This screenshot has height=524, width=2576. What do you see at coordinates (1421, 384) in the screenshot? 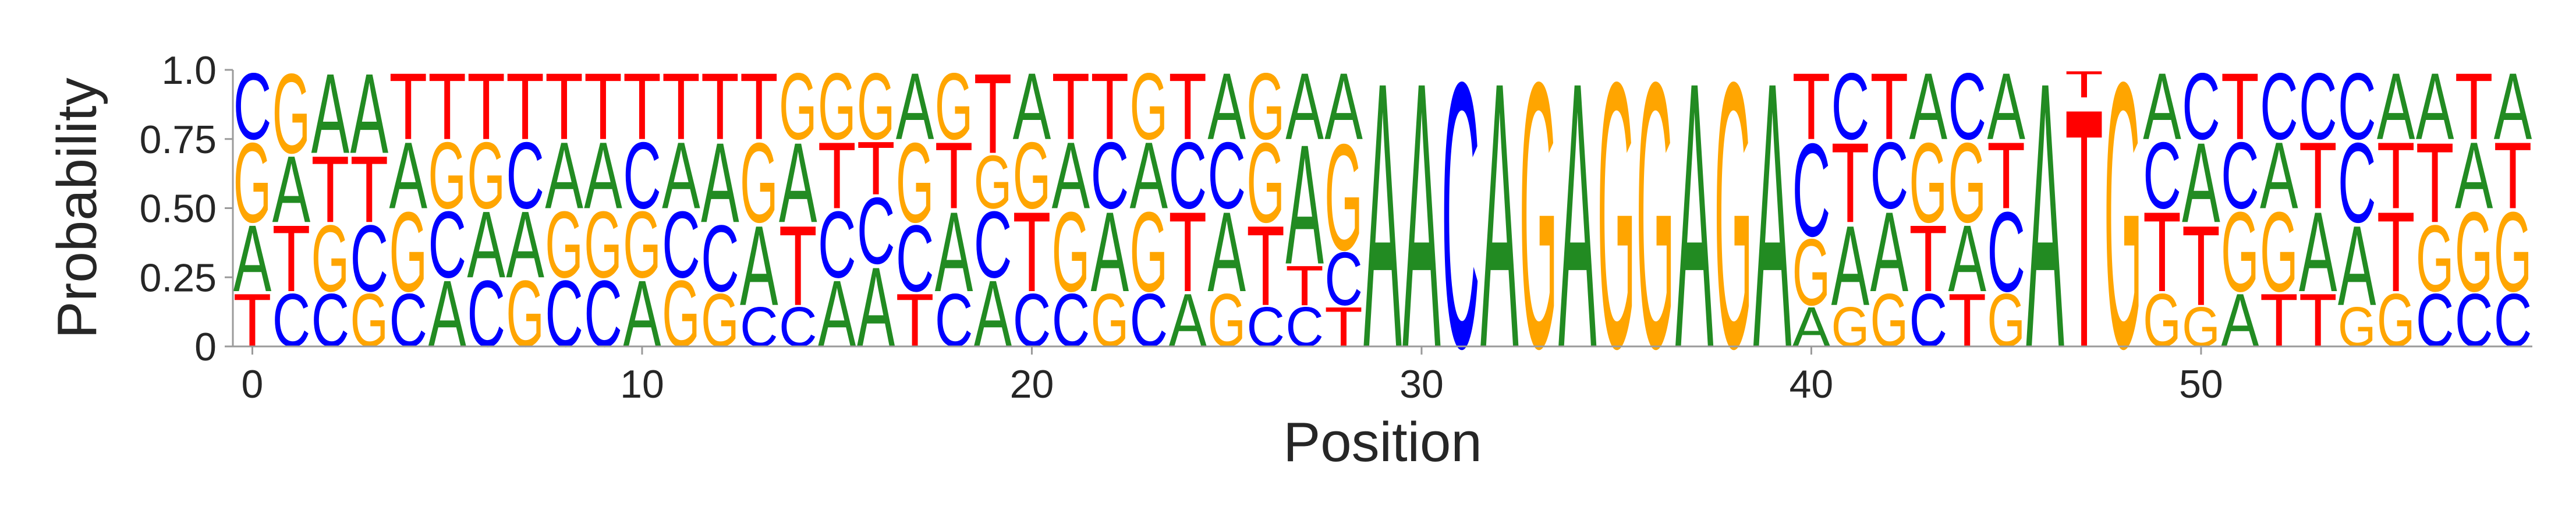
I see `x-tick-label: 30` at bounding box center [1421, 384].